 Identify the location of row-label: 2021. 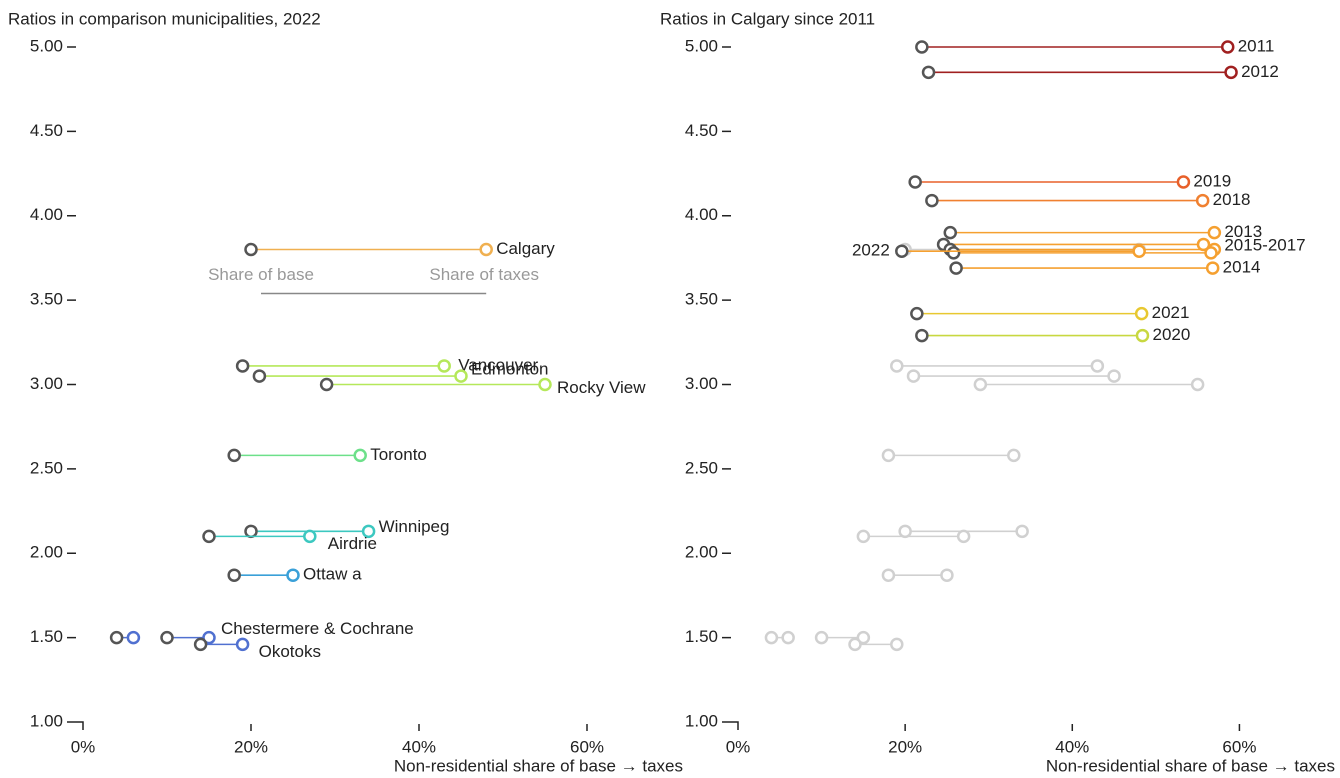
(1171, 312).